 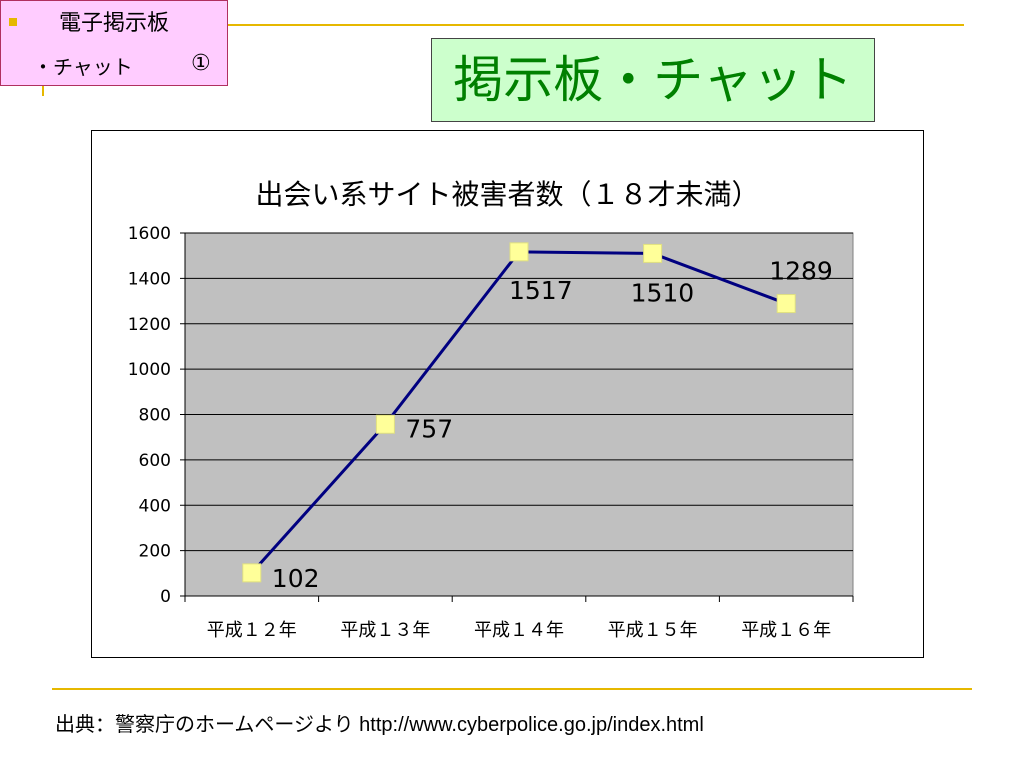 What do you see at coordinates (155, 506) in the screenshot?
I see `y-tick-label: 400` at bounding box center [155, 506].